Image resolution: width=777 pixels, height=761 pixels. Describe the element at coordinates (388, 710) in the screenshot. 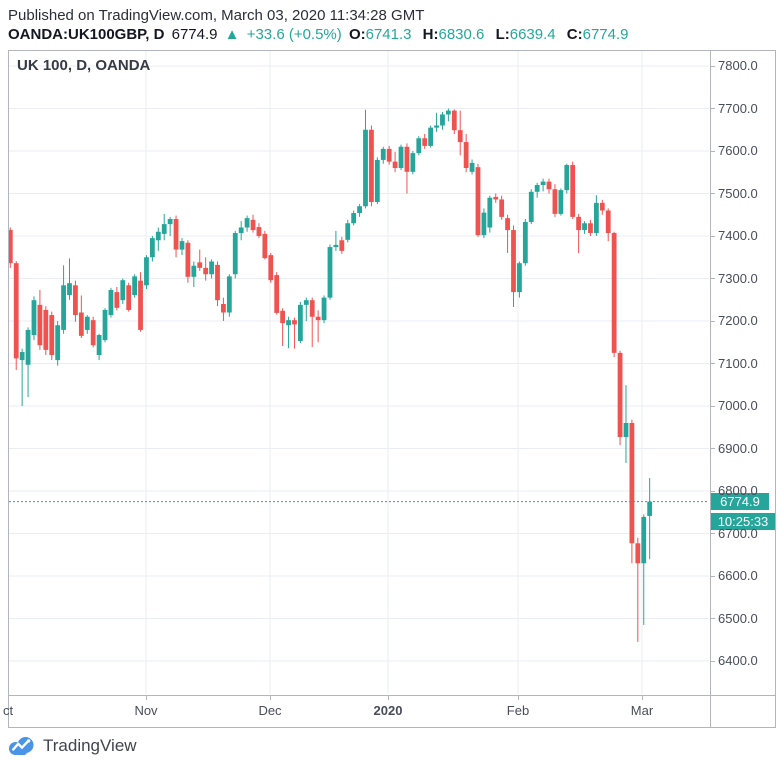

I see `time-axis-label: 2020` at that location.